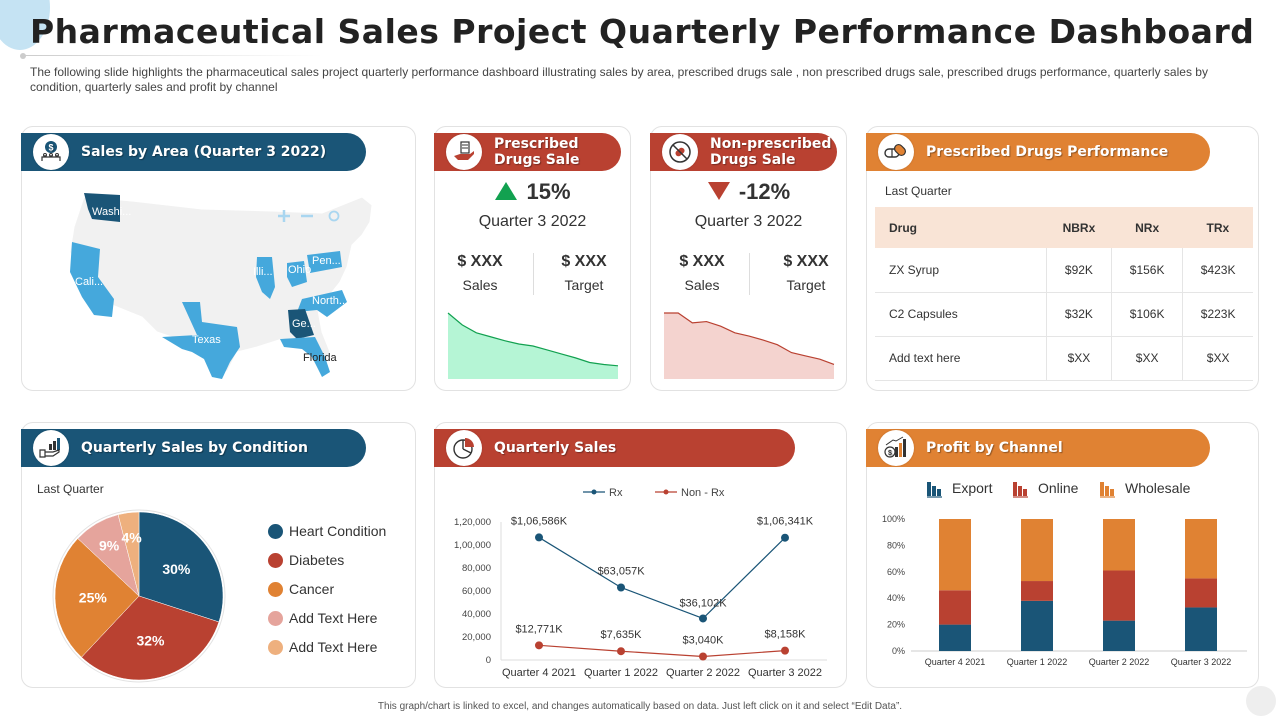 Image resolution: width=1280 pixels, height=720 pixels. I want to click on prescribed-sale-title-line1: Prescribed, so click(536, 144).